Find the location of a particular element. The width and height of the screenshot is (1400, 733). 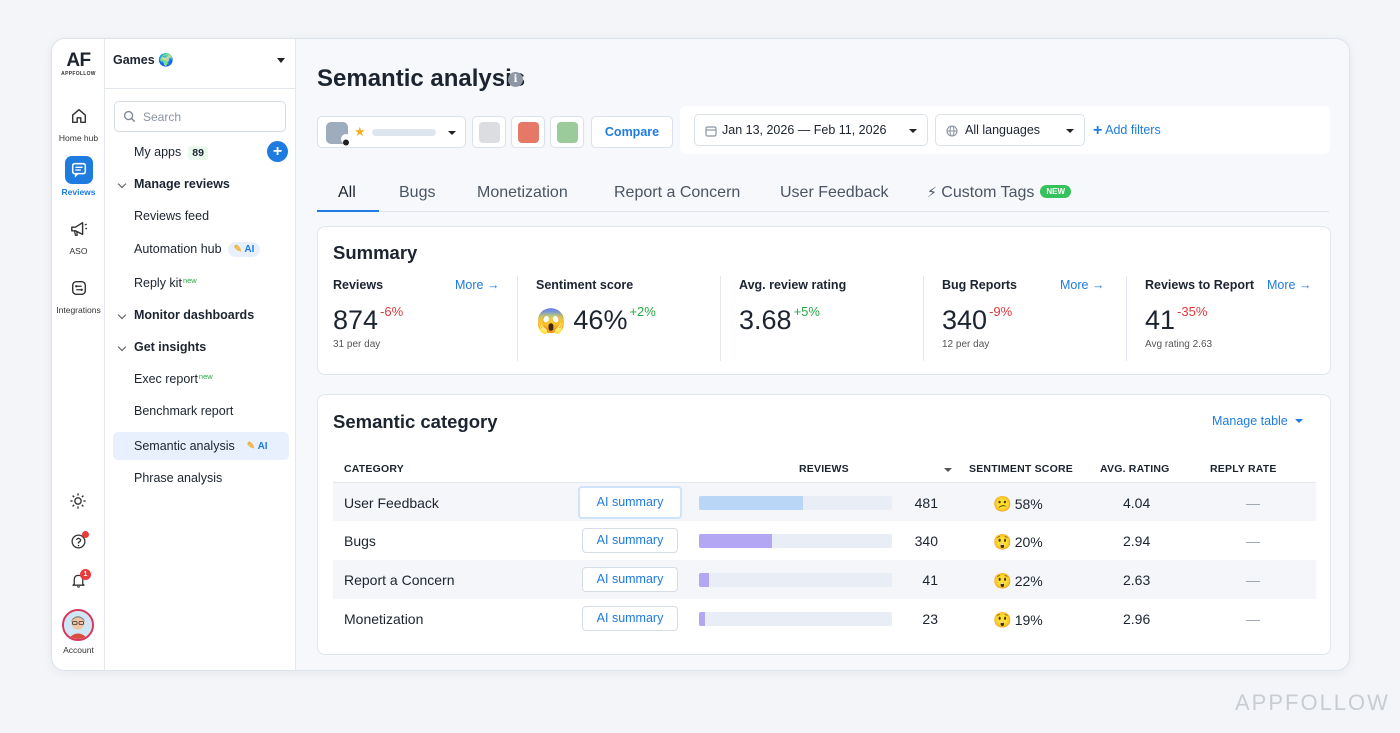

tab-user-feedback: User Feedback is located at coordinates (834, 192).